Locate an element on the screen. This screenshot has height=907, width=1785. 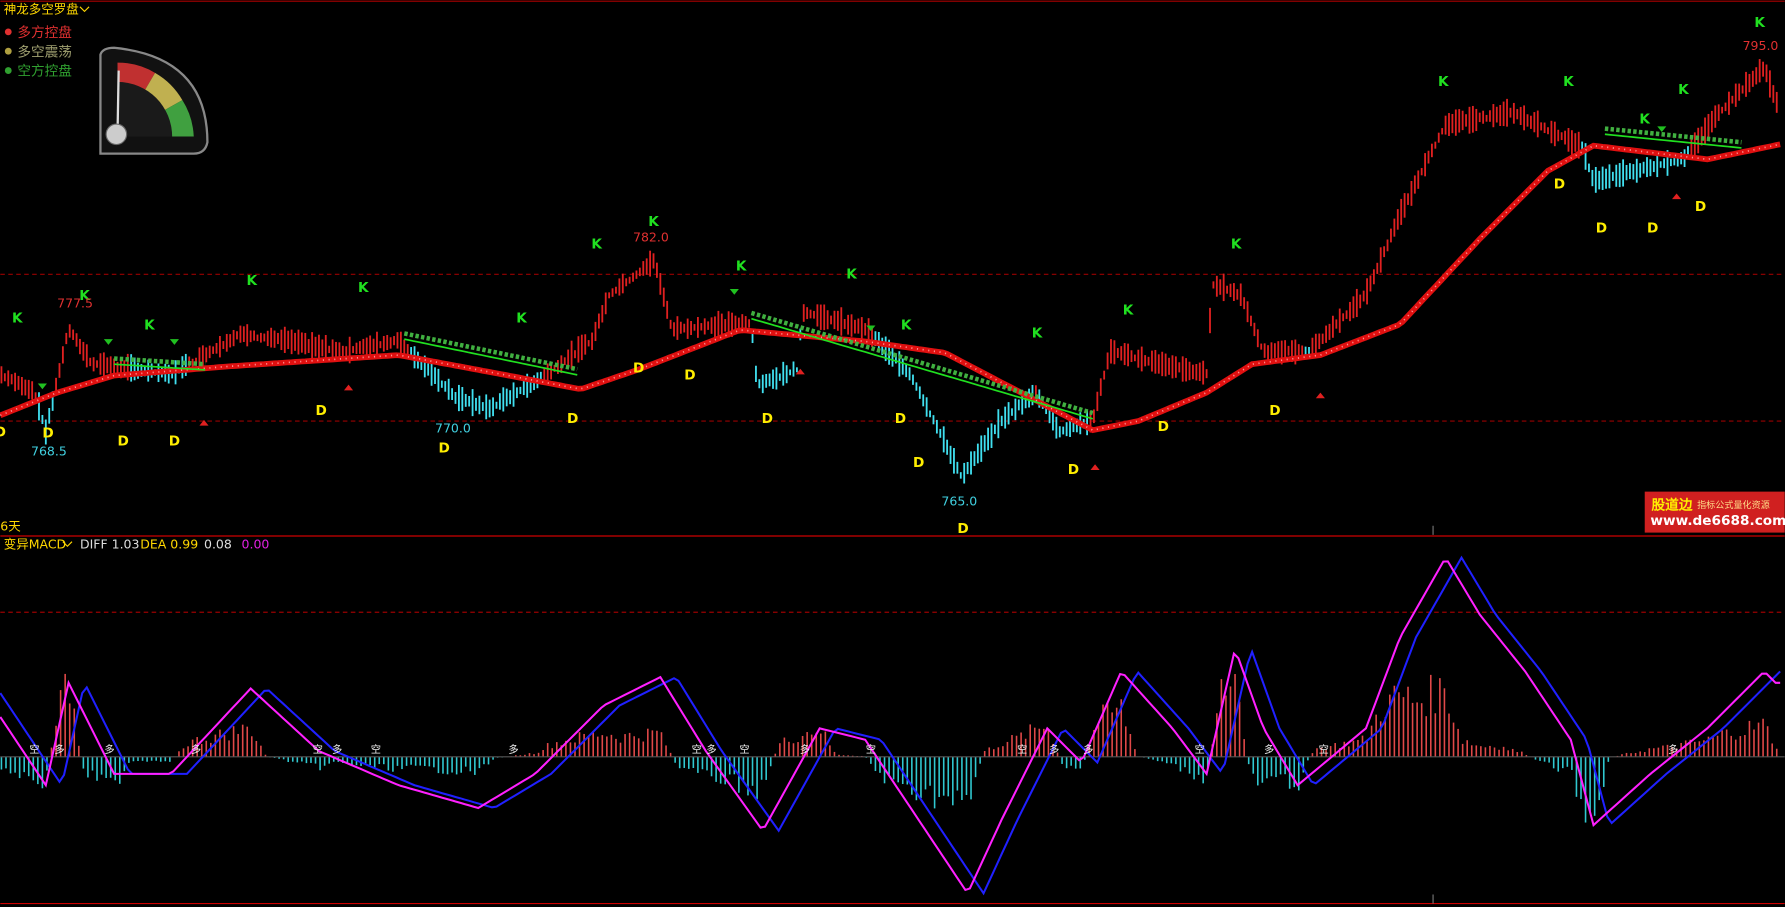
macd-value: 0.08 is located at coordinates (218, 544).